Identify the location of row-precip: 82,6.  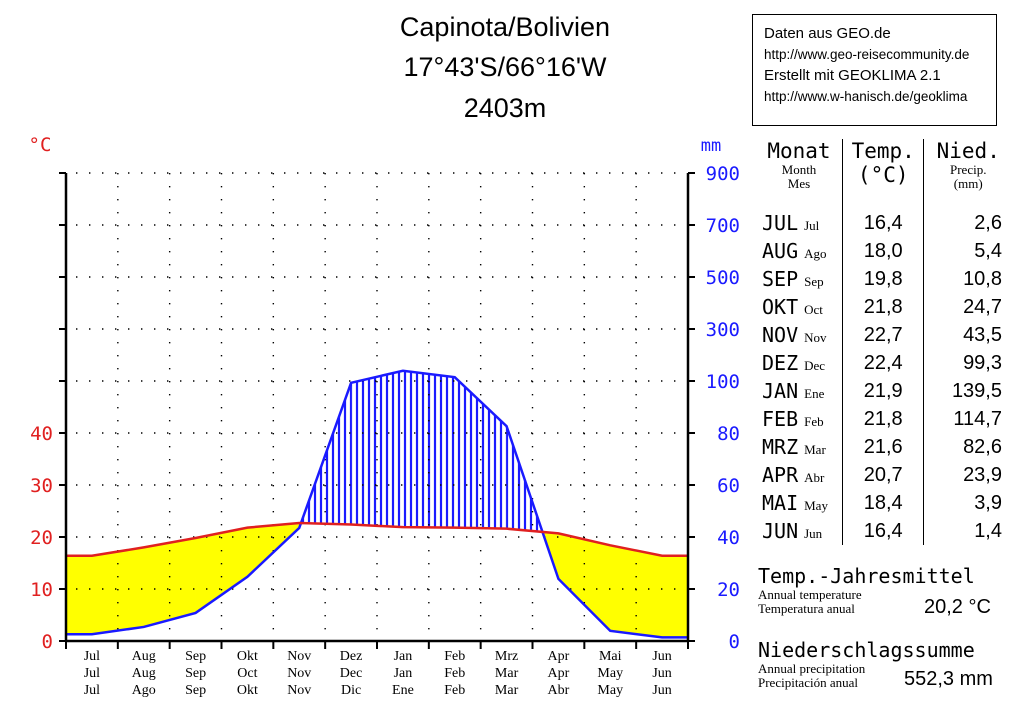
(982, 446).